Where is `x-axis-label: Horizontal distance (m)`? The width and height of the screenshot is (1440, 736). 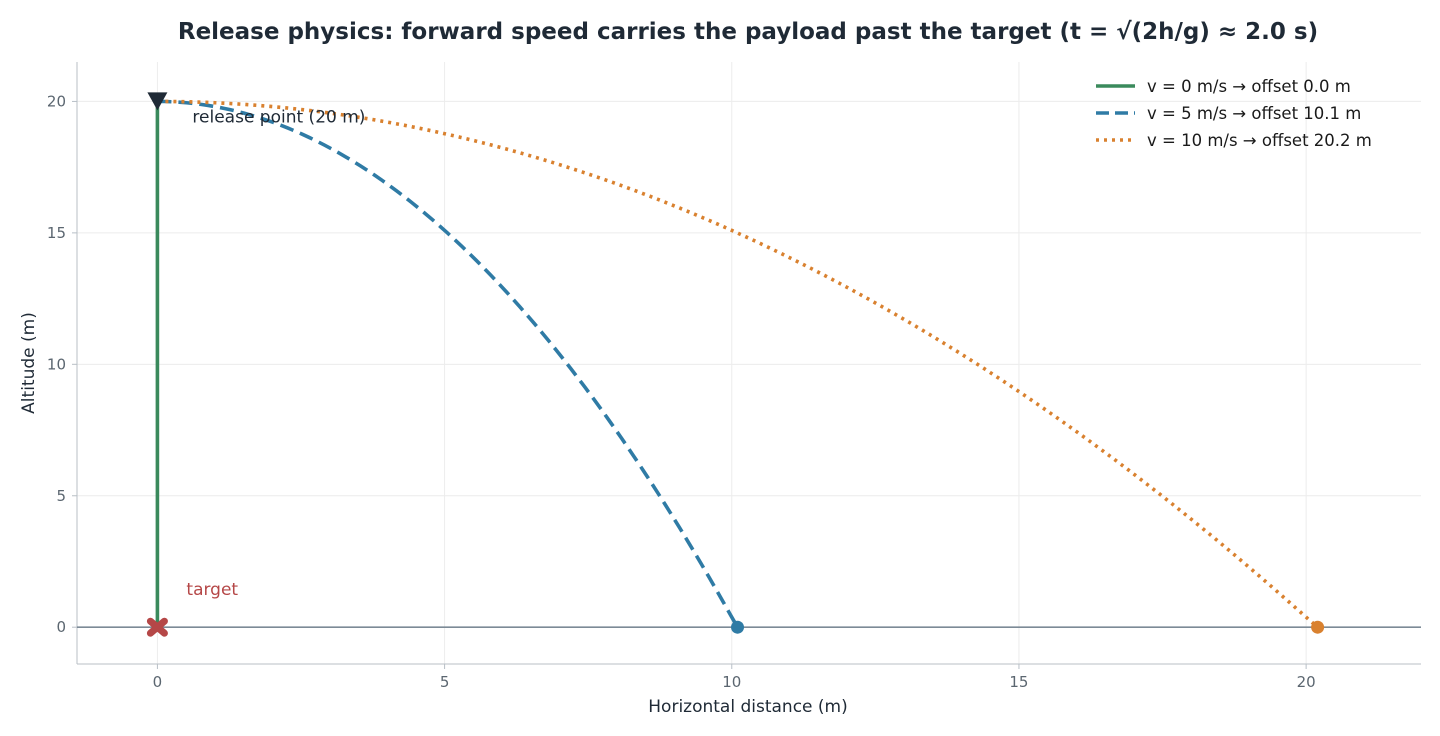 x-axis-label: Horizontal distance (m) is located at coordinates (747, 707).